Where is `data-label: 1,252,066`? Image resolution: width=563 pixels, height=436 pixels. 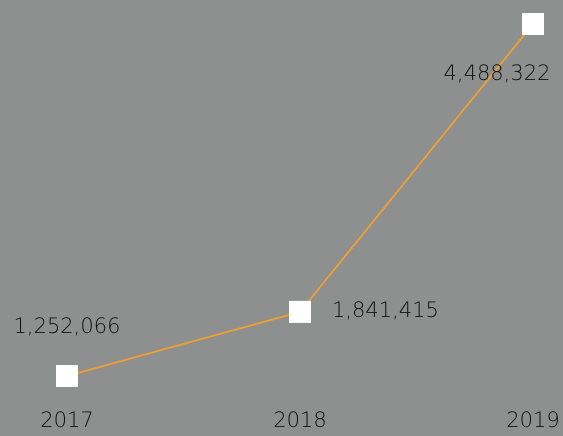 data-label: 1,252,066 is located at coordinates (67, 326).